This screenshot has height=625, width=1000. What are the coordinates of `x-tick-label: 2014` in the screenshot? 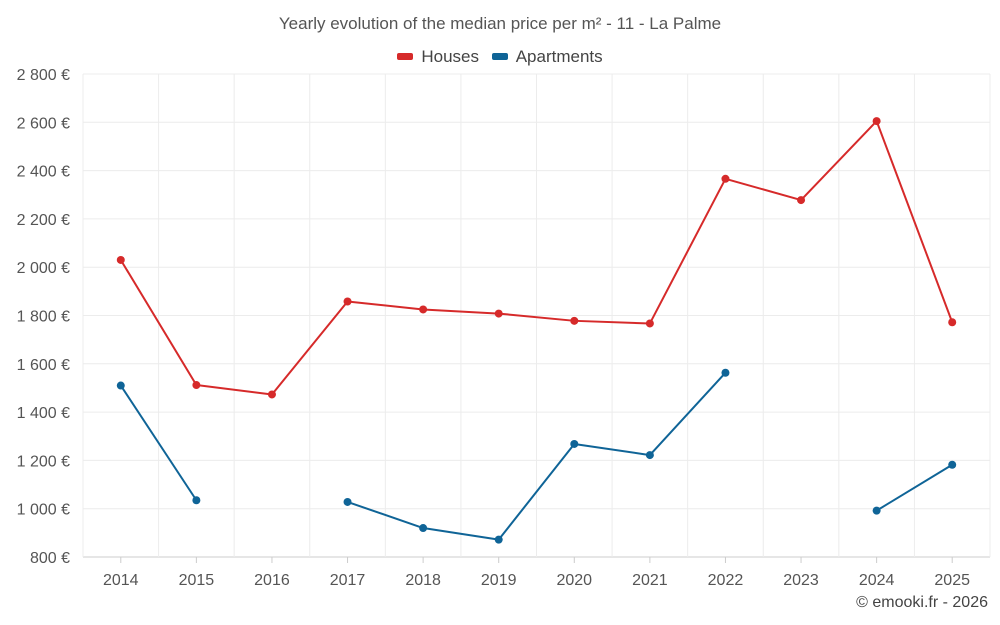 It's located at (121, 580).